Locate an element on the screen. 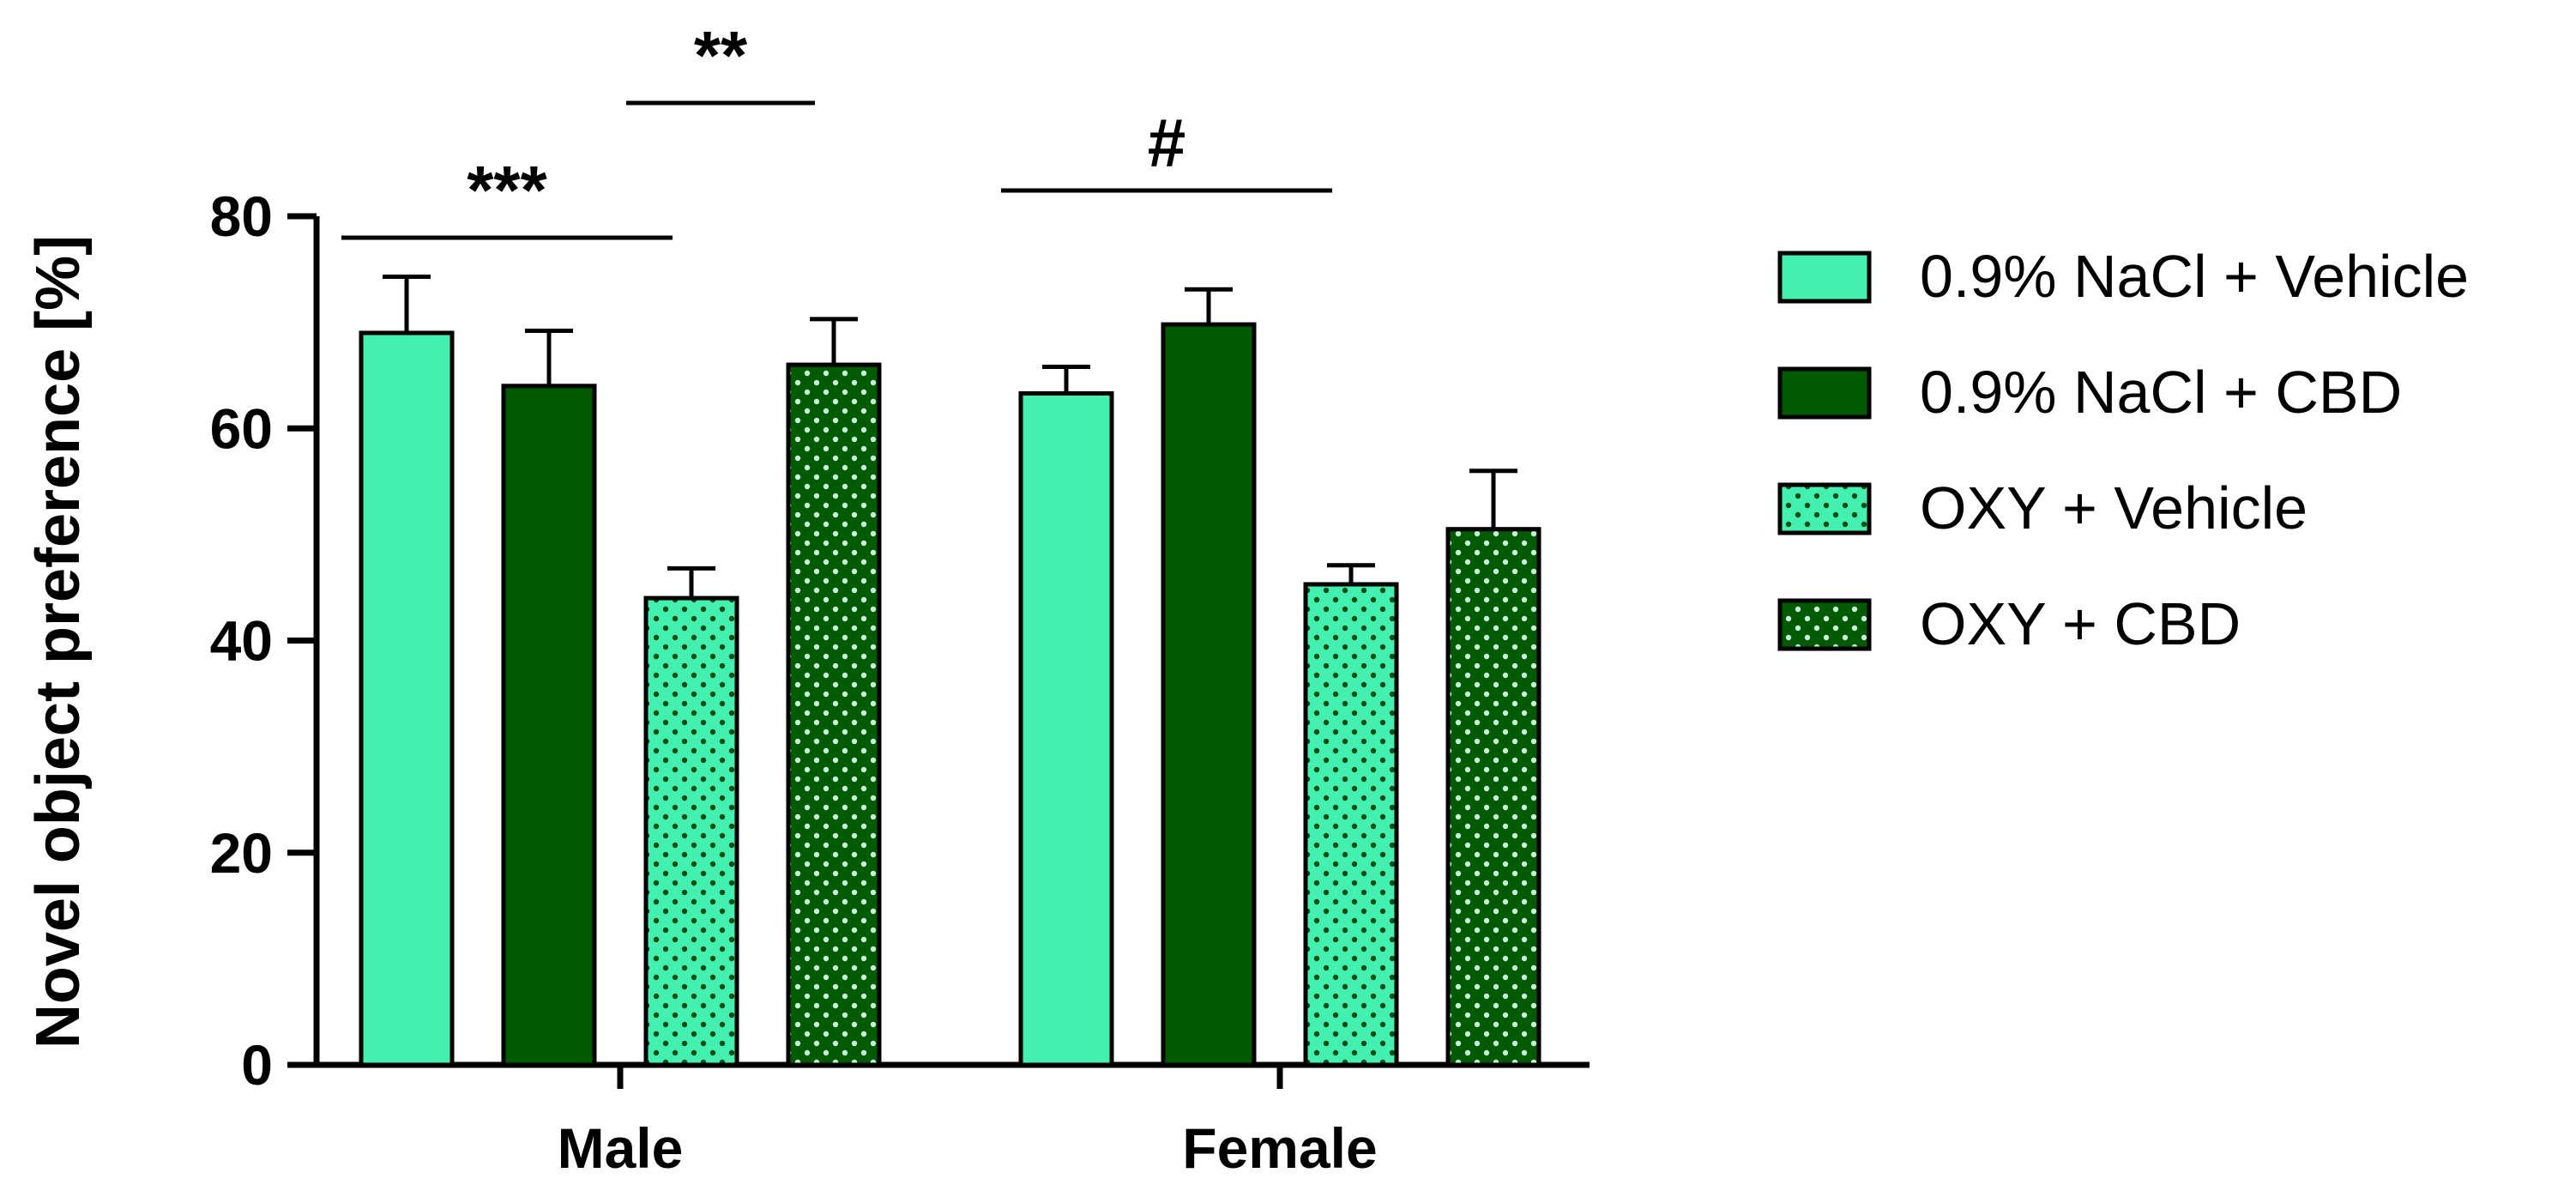 This screenshot has height=1191, width=2576. y-tick-label: 80 is located at coordinates (241, 216).